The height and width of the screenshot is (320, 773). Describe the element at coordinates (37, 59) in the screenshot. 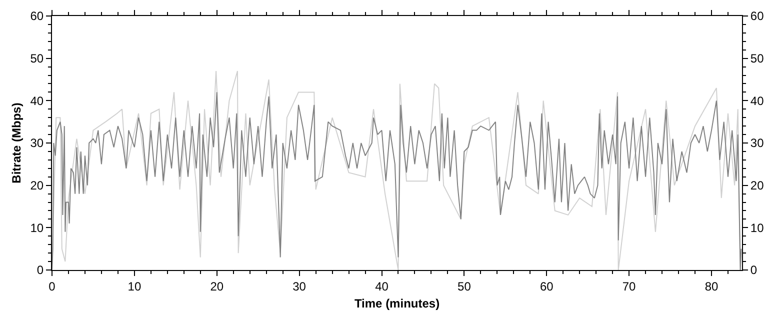

I see `y-tick-label: 50` at that location.